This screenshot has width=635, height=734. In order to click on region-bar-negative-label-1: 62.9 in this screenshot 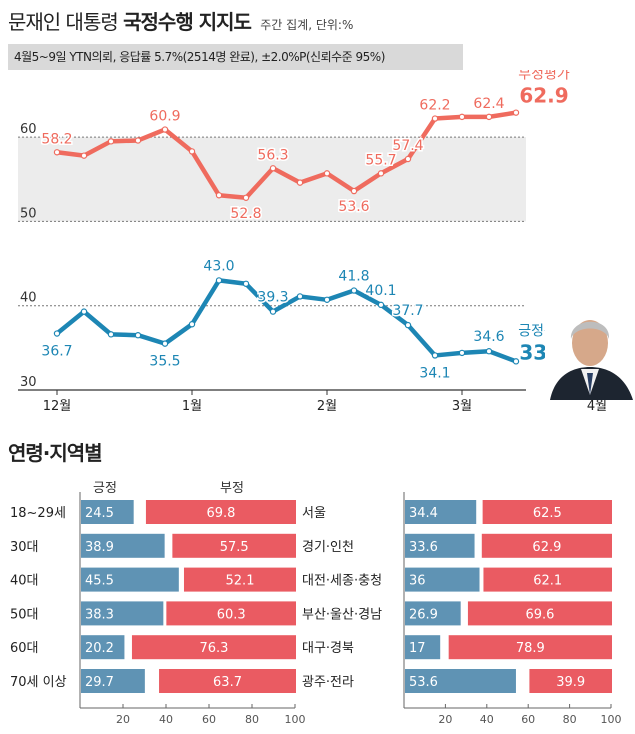, I will do `click(546, 547)`.